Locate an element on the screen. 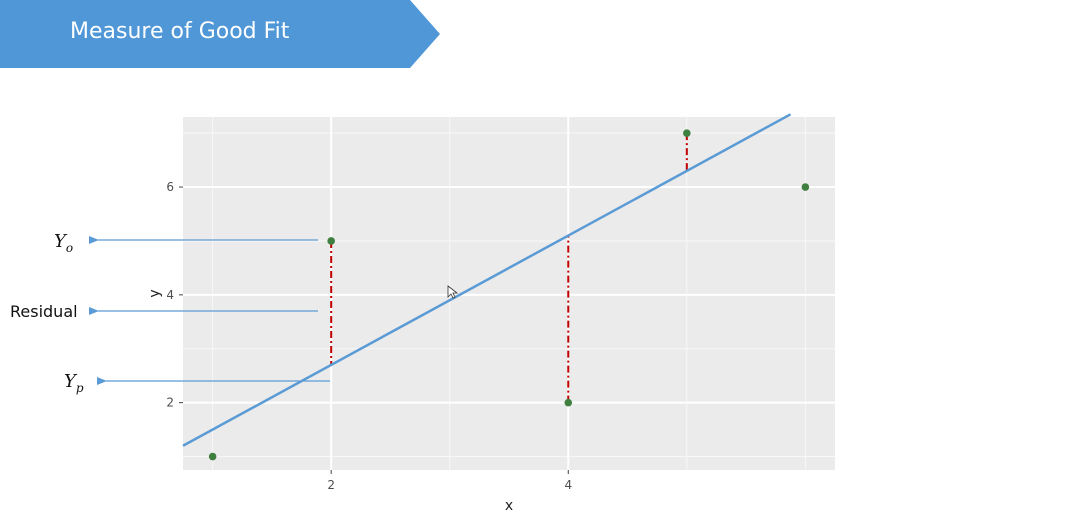 This screenshot has width=1078, height=531. yp-sub: p is located at coordinates (80, 388).